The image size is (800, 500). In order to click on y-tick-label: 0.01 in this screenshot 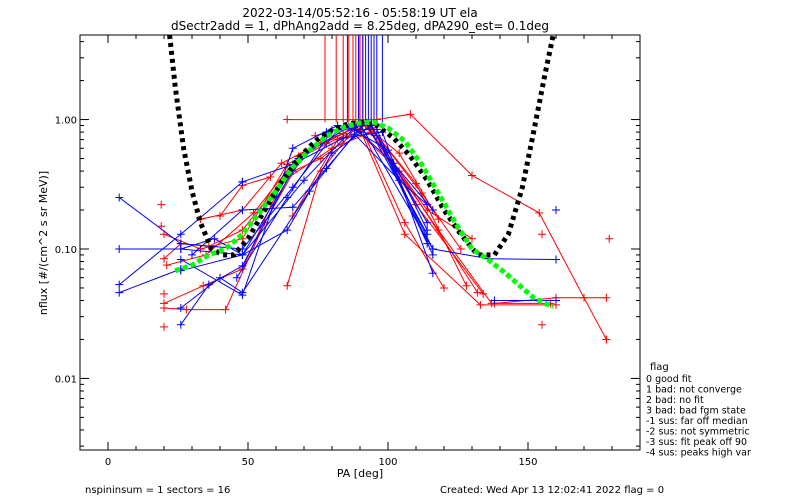, I will do `click(66, 379)`.